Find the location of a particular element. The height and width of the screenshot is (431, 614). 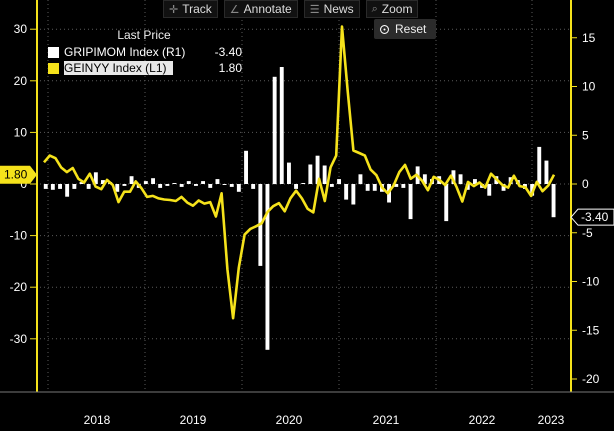

left-last-price-flag is located at coordinates (18, 174).